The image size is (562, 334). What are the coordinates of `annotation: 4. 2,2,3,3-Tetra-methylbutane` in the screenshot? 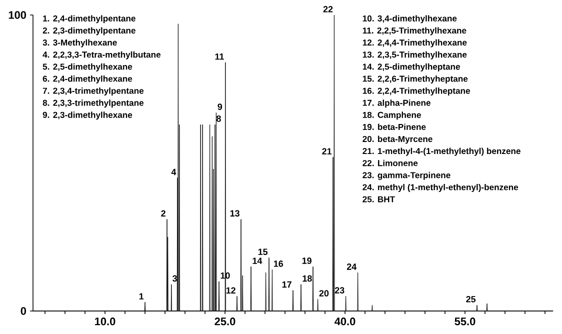 It's located at (101, 55).